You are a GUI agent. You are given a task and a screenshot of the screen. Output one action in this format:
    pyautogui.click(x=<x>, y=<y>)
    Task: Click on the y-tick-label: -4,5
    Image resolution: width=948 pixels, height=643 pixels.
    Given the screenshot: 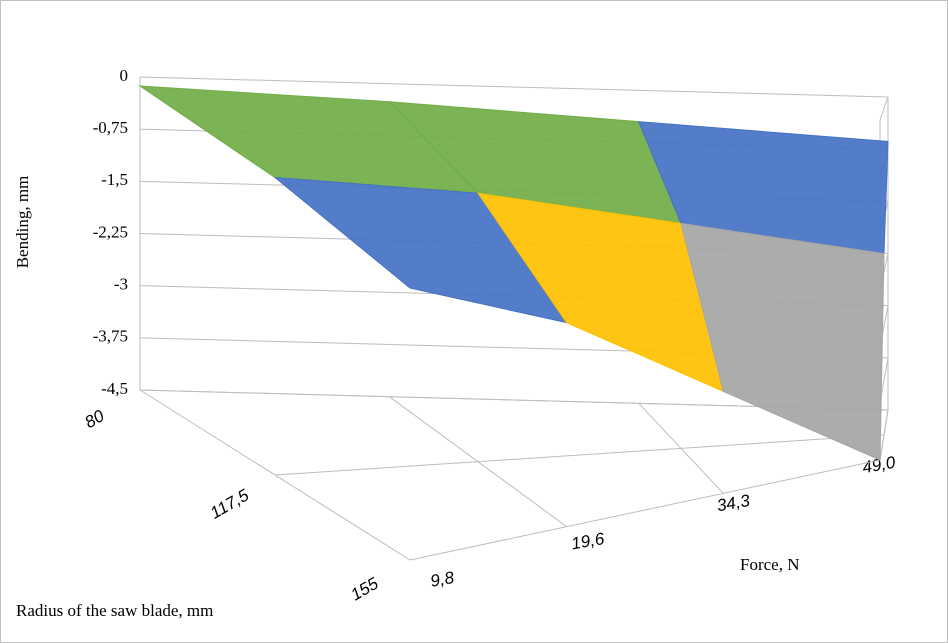 What is the action you would take?
    pyautogui.click(x=114, y=388)
    